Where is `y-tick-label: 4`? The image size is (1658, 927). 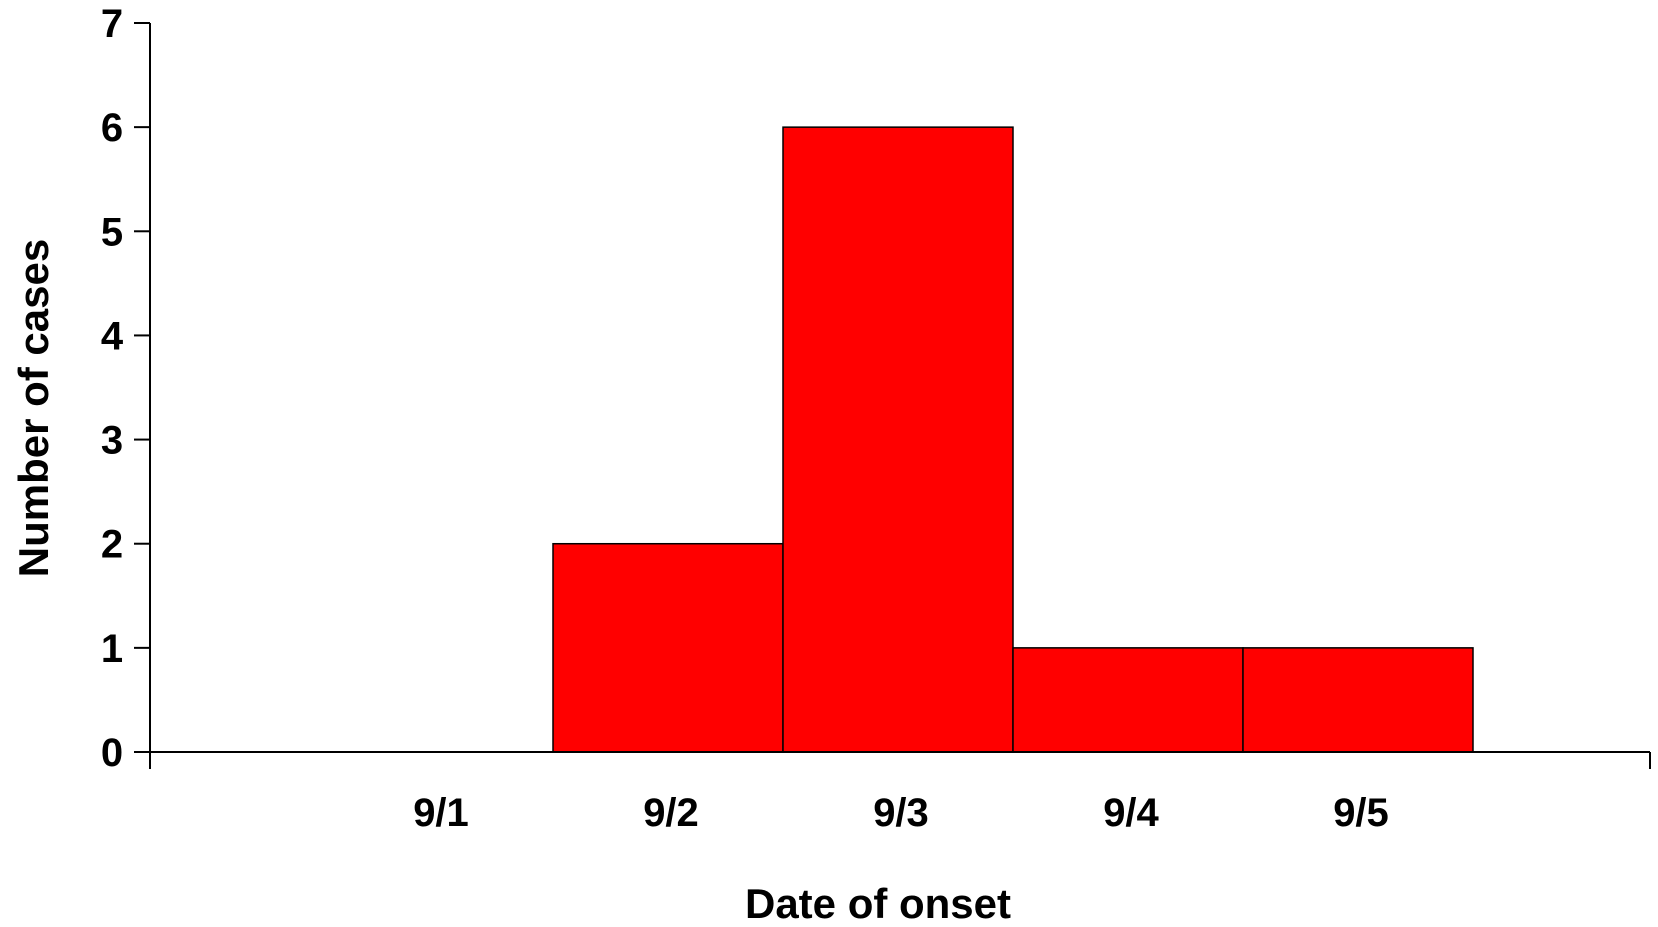 y-tick-label: 4 is located at coordinates (112, 336).